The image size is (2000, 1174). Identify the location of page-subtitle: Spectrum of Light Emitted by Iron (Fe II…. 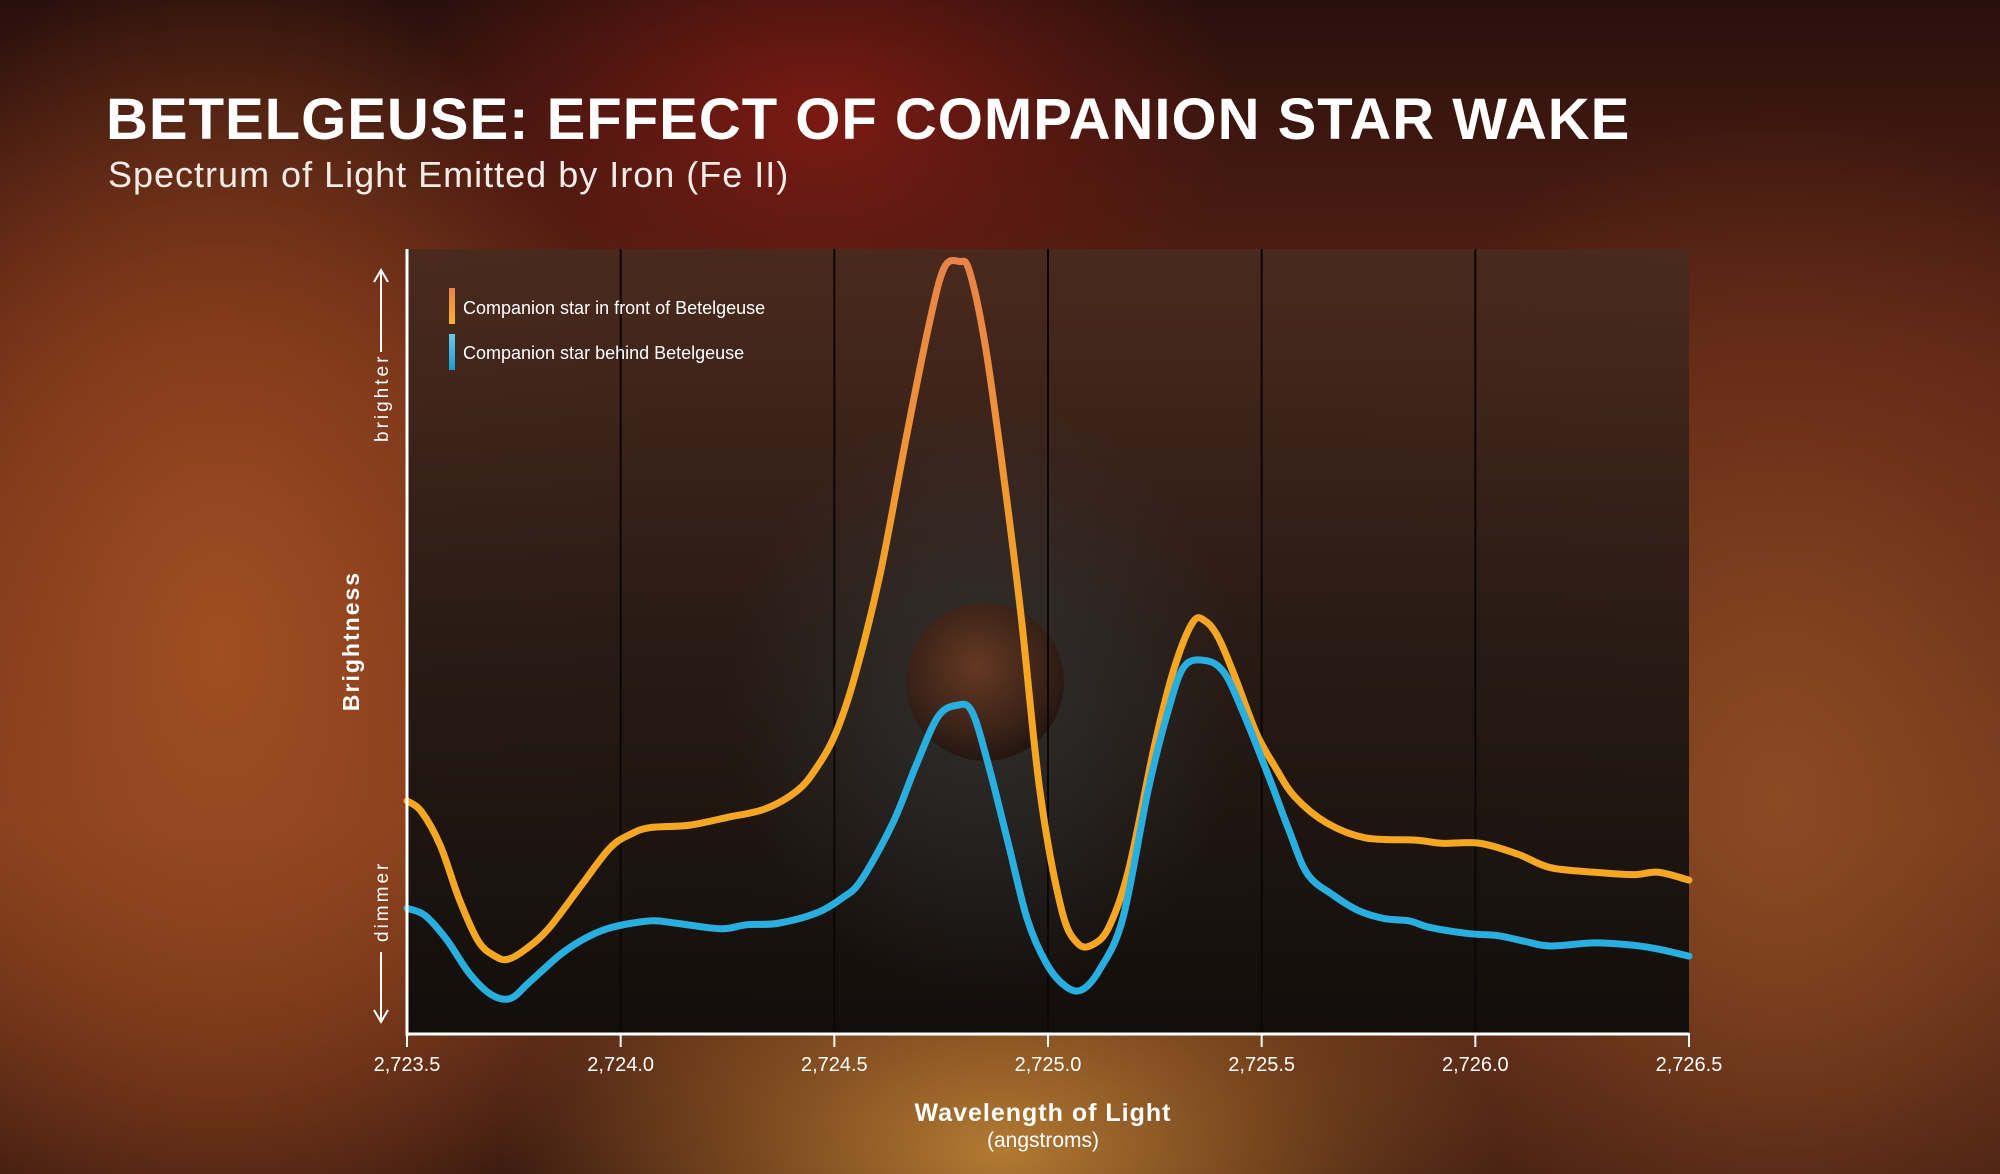
(449, 174).